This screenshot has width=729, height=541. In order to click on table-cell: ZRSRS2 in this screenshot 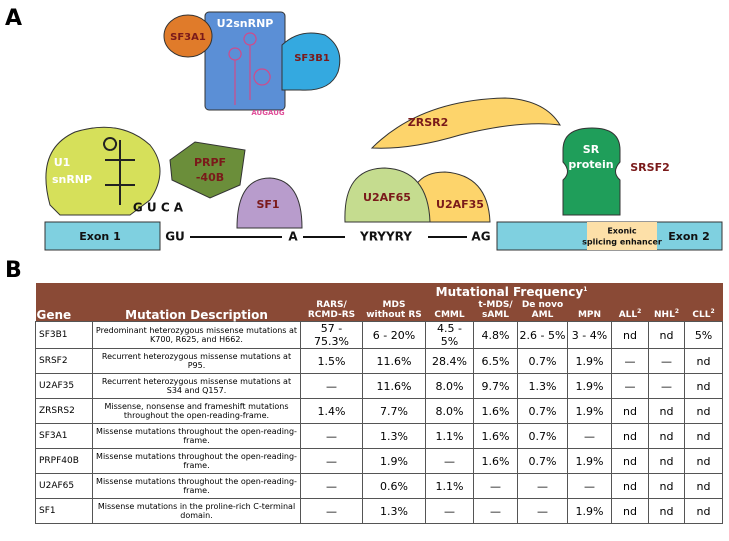, I will do `click(64, 411)`.